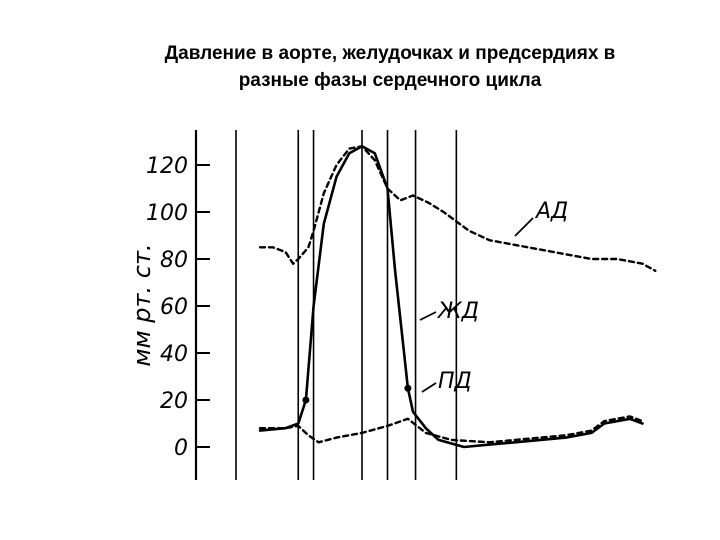 Image resolution: width=720 pixels, height=540 pixels. Describe the element at coordinates (457, 311) in the screenshot. I see `series-label: ЖД` at that location.